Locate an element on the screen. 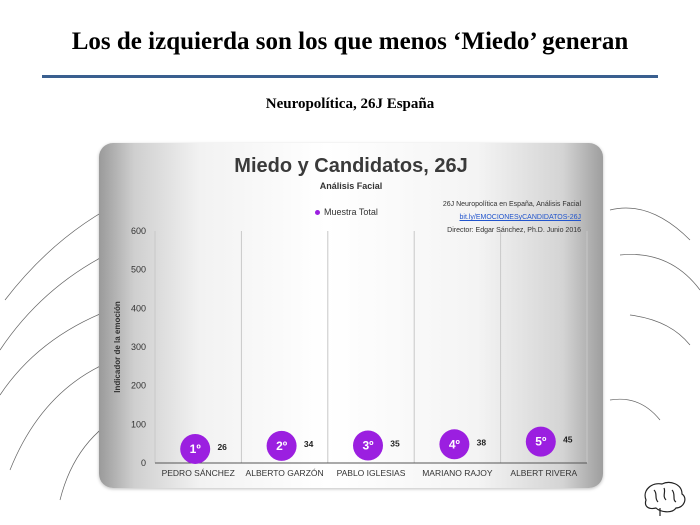 The image size is (700, 525). x-tick-label: MARIANO RAJOY is located at coordinates (457, 473).